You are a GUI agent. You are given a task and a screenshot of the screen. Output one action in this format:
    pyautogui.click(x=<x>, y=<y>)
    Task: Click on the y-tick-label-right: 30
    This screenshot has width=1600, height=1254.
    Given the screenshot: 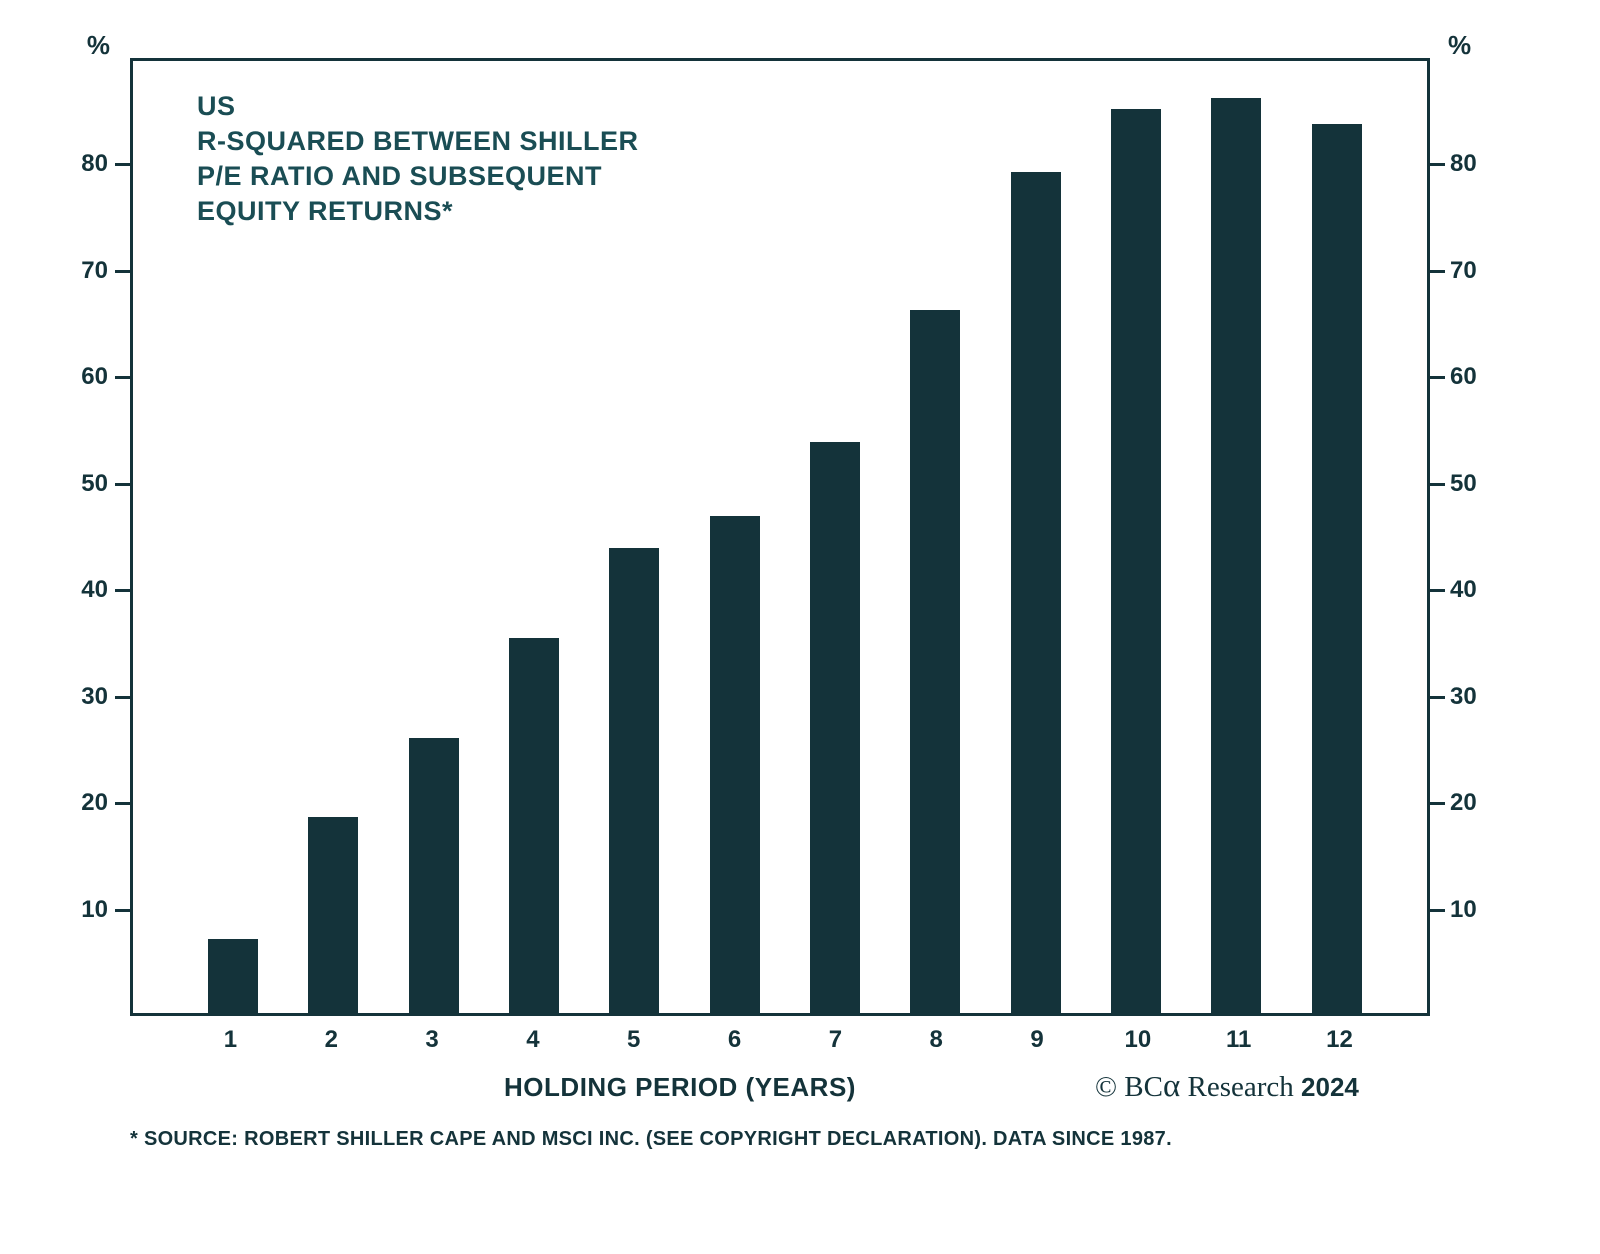 What is the action you would take?
    pyautogui.click(x=1463, y=696)
    